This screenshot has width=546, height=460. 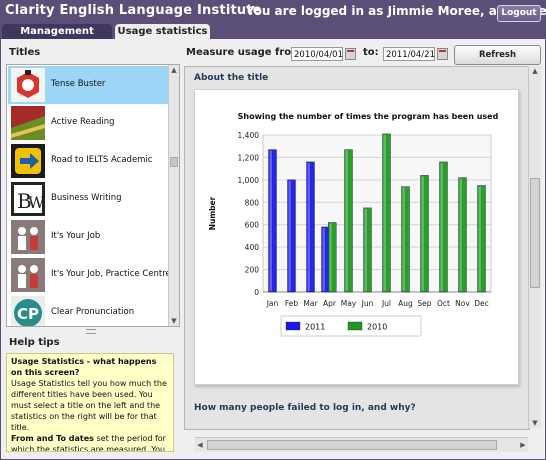 What do you see at coordinates (162, 31) in the screenshot?
I see `tab-usage-statistics: Usage statistics` at bounding box center [162, 31].